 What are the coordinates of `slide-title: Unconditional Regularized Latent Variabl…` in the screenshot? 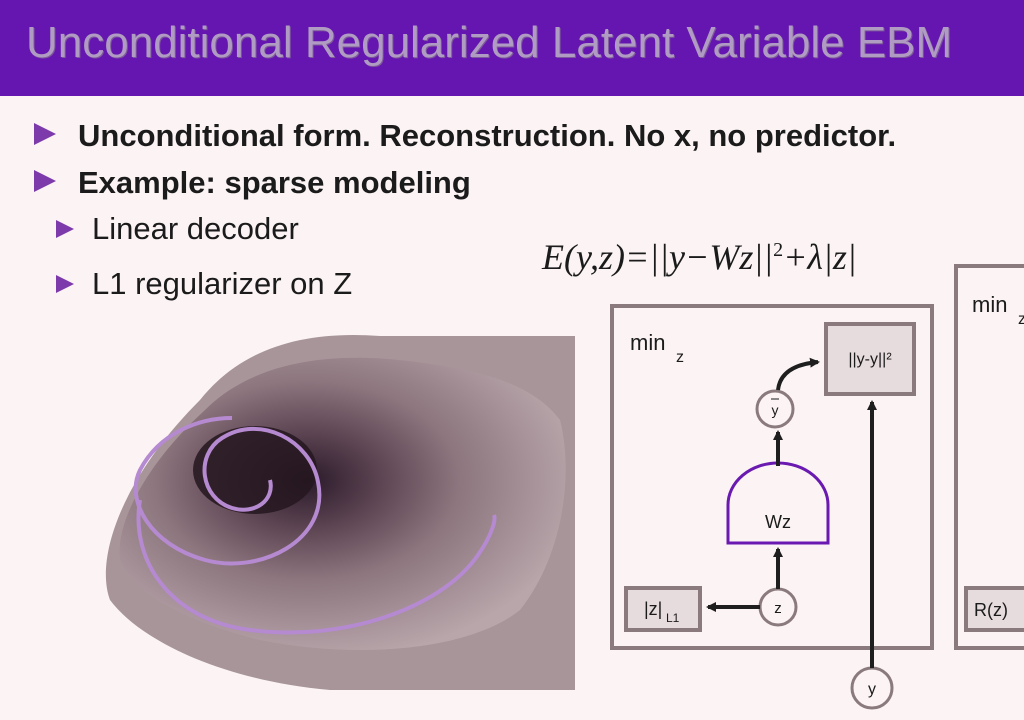 It's located at (489, 42).